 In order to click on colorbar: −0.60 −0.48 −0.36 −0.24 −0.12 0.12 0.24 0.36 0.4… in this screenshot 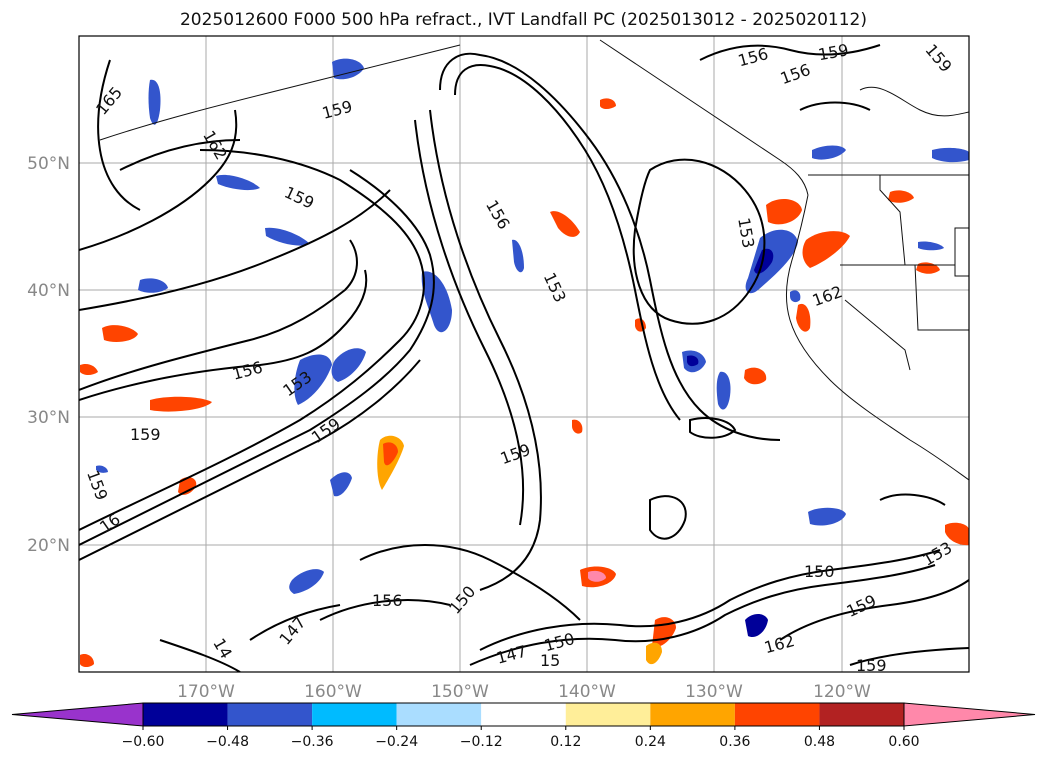, I will do `click(523, 726)`.